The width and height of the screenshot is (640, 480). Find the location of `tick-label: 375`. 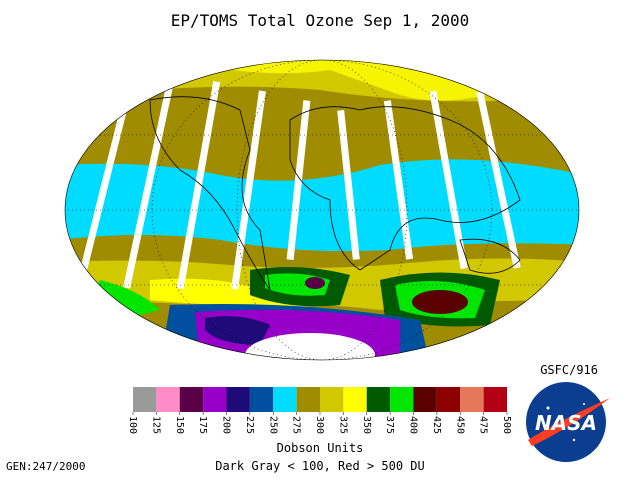

tick-label: 375 is located at coordinates (389, 425).